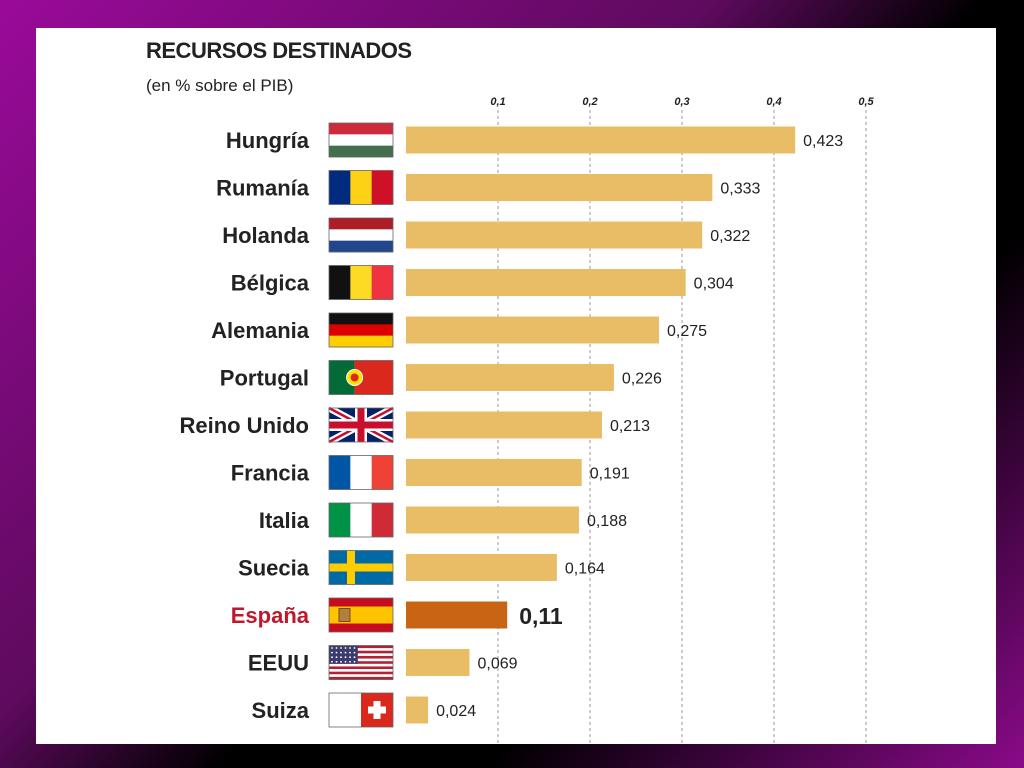  Describe the element at coordinates (266, 235) in the screenshot. I see `category-label: Holanda` at that location.